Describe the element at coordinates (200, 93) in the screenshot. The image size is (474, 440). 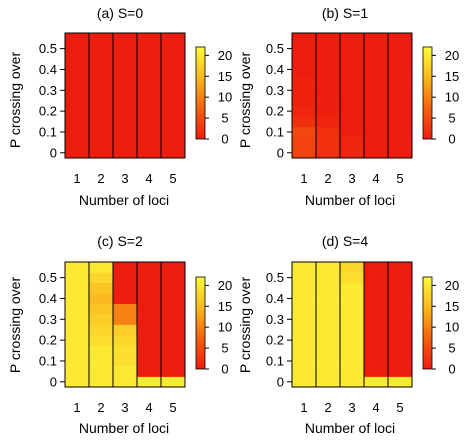
I see `panel-a-colorbar-gradient` at that location.